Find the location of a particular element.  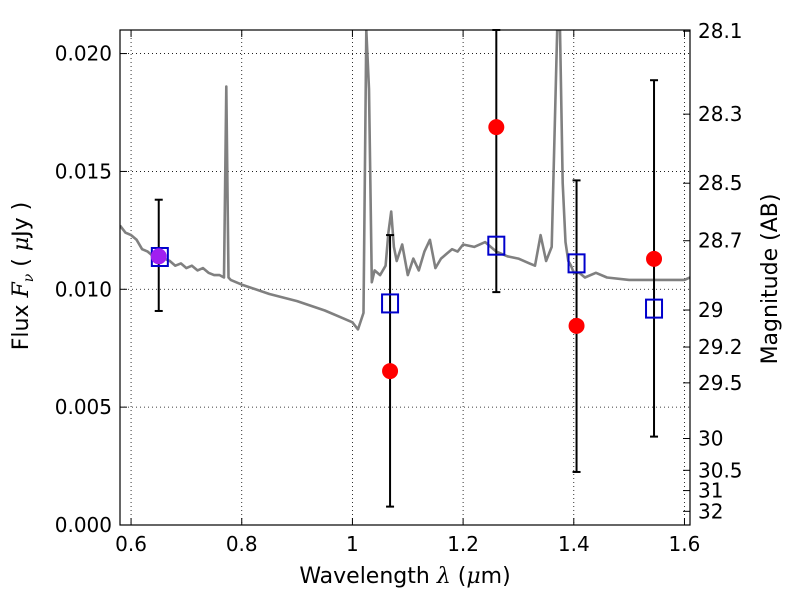

right-axis-tick-label: 31 is located at coordinates (710, 491).